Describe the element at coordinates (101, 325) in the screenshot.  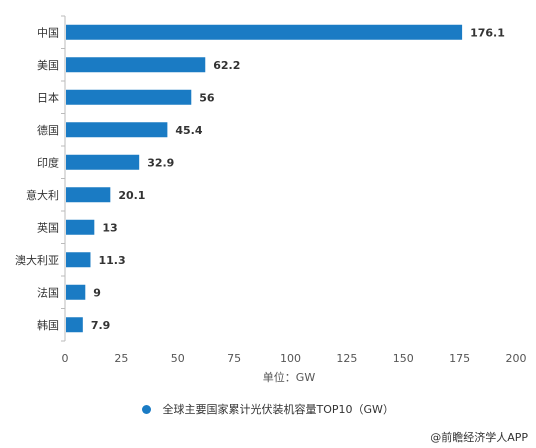
I see `data-label: 7.9` at that location.